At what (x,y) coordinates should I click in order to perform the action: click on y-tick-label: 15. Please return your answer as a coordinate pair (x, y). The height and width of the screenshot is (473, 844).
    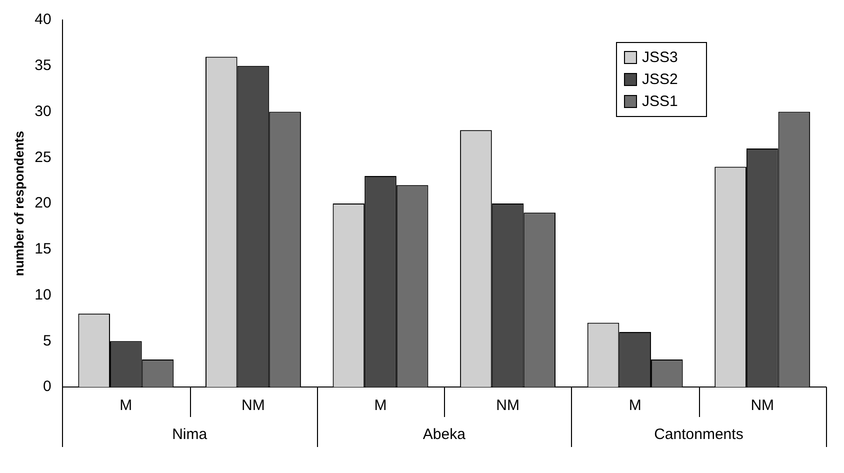
    Looking at the image, I should click on (43, 249).